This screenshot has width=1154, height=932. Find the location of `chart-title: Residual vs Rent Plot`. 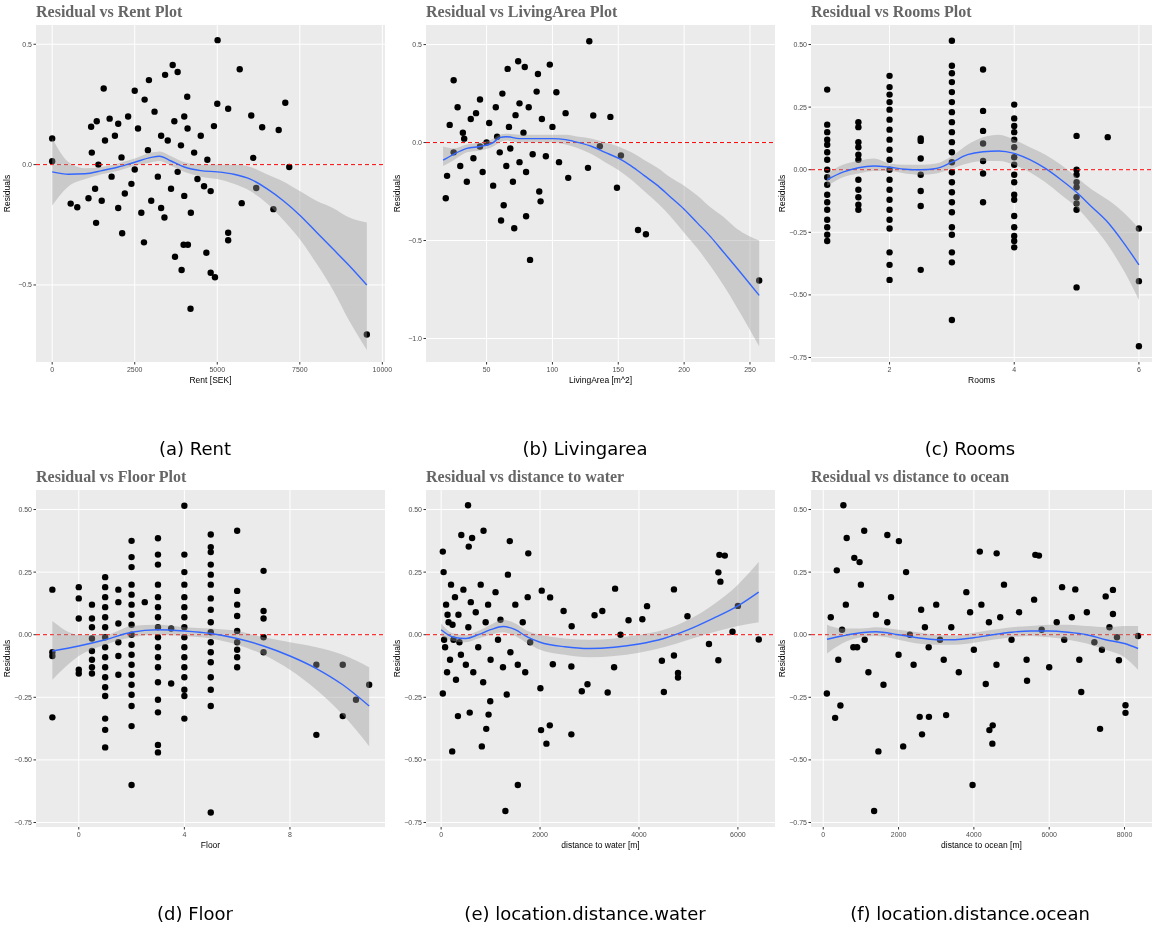

chart-title: Residual vs Rent Plot is located at coordinates (109, 11).